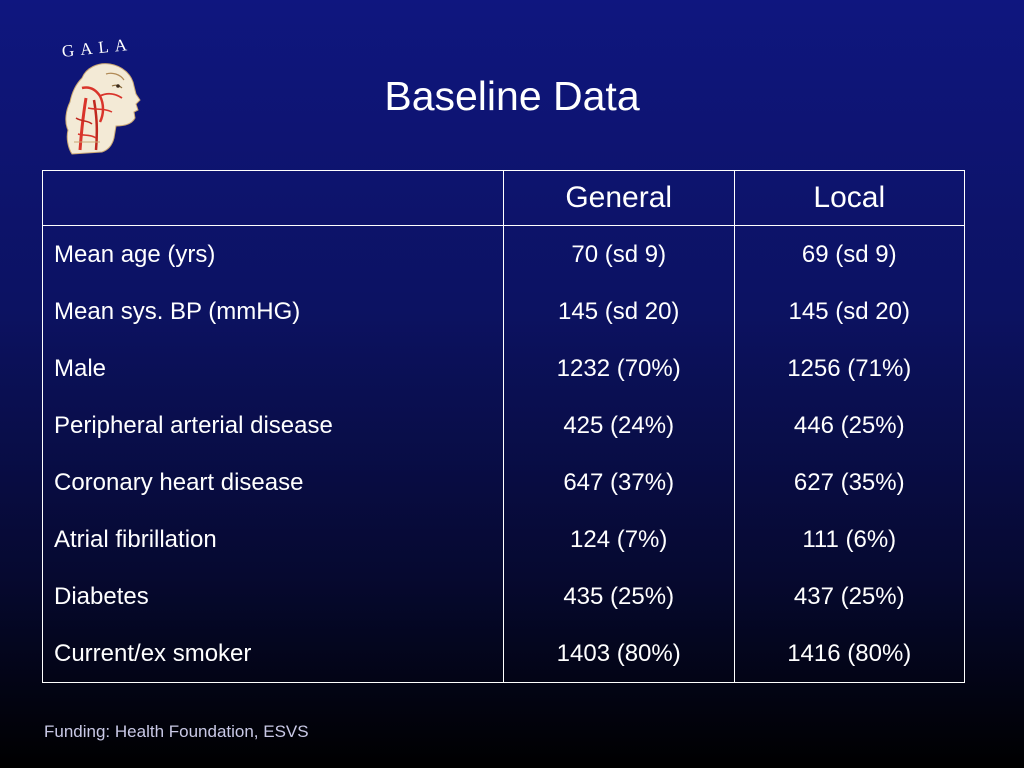 The height and width of the screenshot is (768, 1024). I want to click on table-row: Diabetes 435 (25%) 437 (25%), so click(503, 596).